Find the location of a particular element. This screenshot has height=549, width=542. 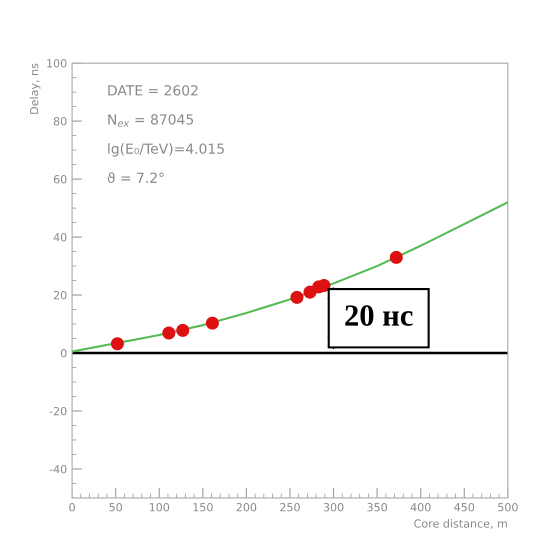

x-tick-label: 50 is located at coordinates (115, 507).